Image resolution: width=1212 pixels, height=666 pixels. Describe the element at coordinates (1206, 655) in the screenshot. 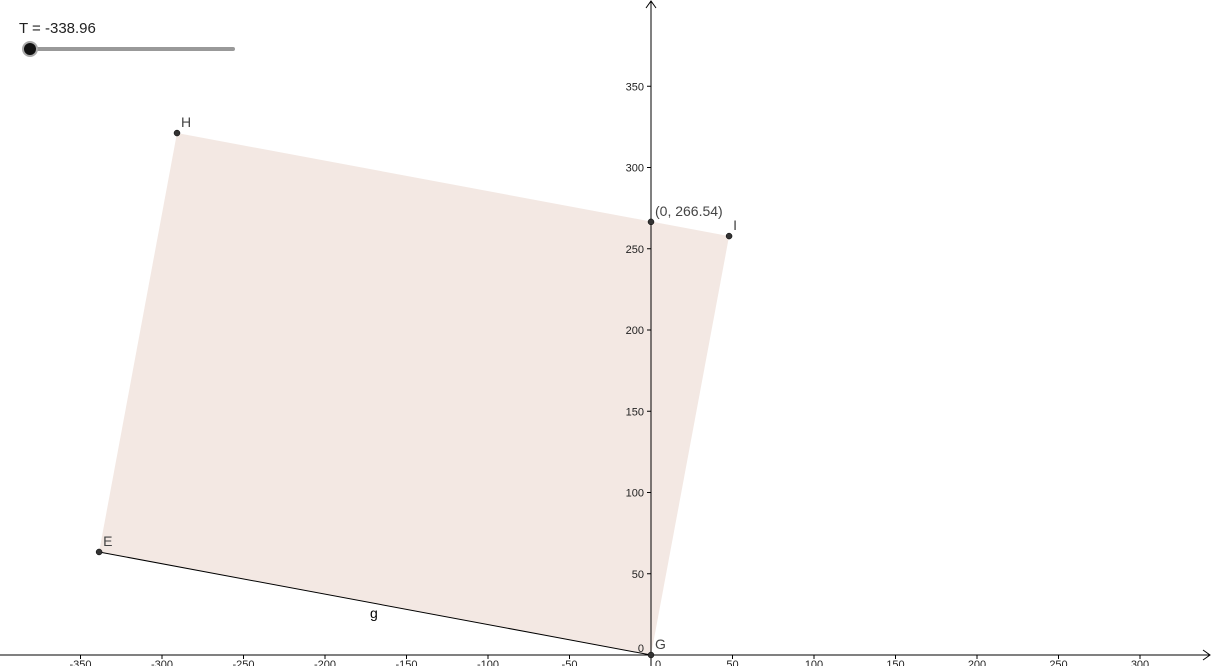

I see `x-axis-arrow` at that location.